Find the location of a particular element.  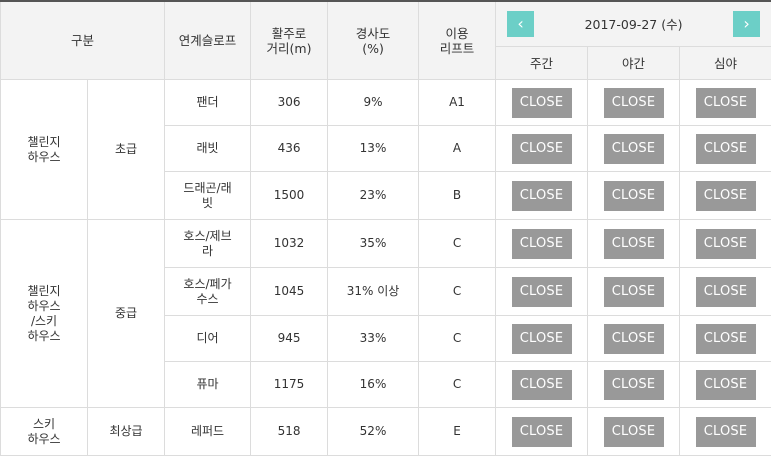

slope-name: 호스/페가 수스 is located at coordinates (208, 291).